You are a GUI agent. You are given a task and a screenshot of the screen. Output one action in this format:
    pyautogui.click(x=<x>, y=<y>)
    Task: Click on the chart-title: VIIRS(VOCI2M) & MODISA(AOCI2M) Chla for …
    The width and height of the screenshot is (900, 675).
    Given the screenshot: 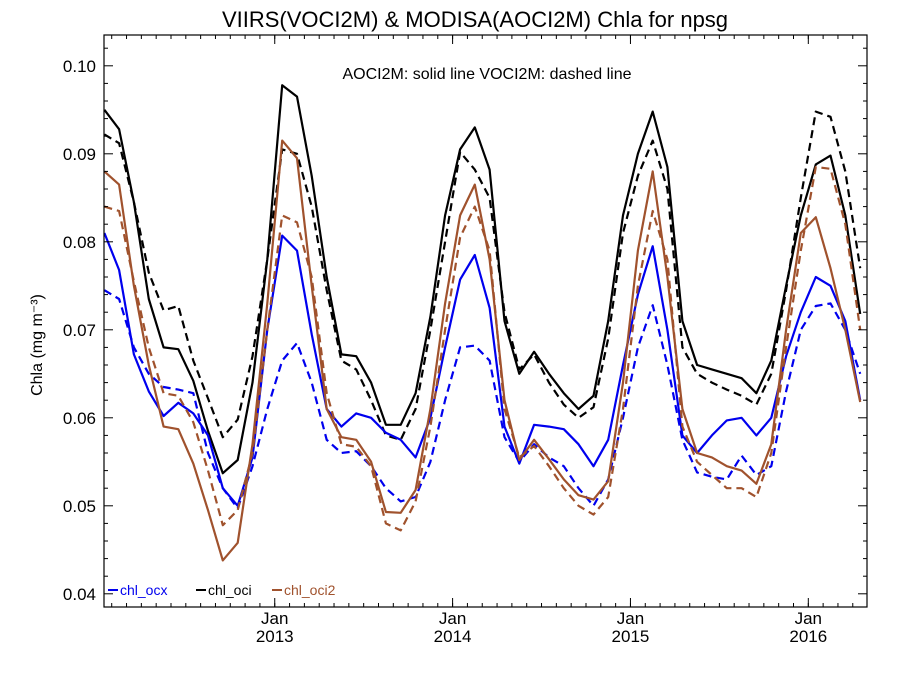 What is the action you would take?
    pyautogui.click(x=475, y=19)
    